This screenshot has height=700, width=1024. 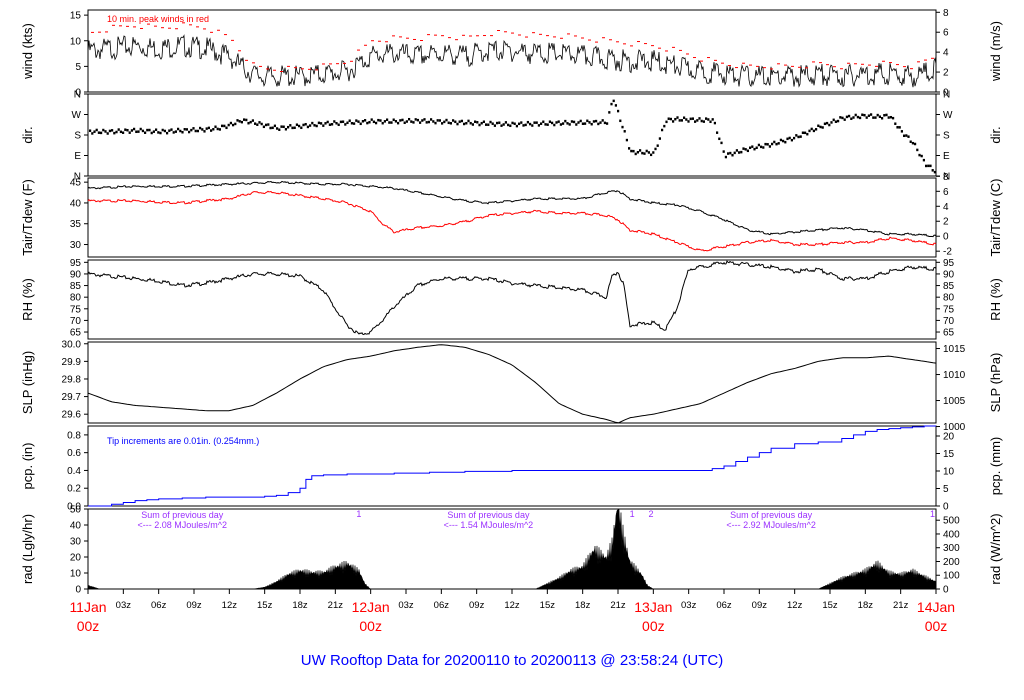 I want to click on tick-label-left-rad: 20, so click(x=76, y=558).